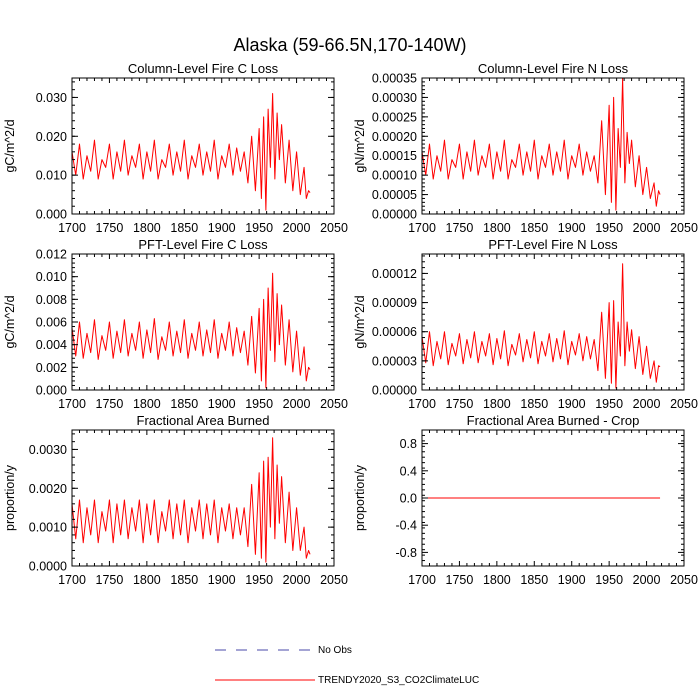 This screenshot has height=700, width=700. What do you see at coordinates (394, 361) in the screenshot?
I see `y-tick-label: 0.00003` at bounding box center [394, 361].